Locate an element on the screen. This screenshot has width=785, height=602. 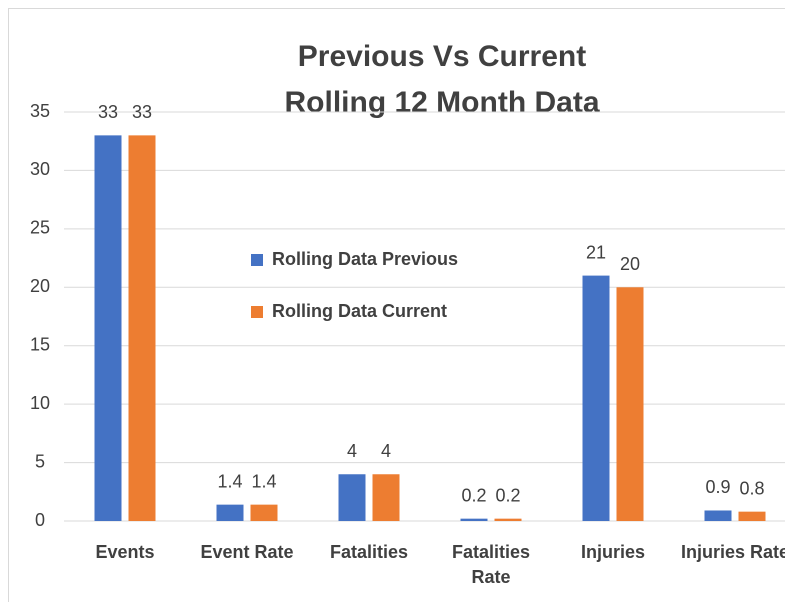
legend-label: Rolling Data Current is located at coordinates (359, 311).